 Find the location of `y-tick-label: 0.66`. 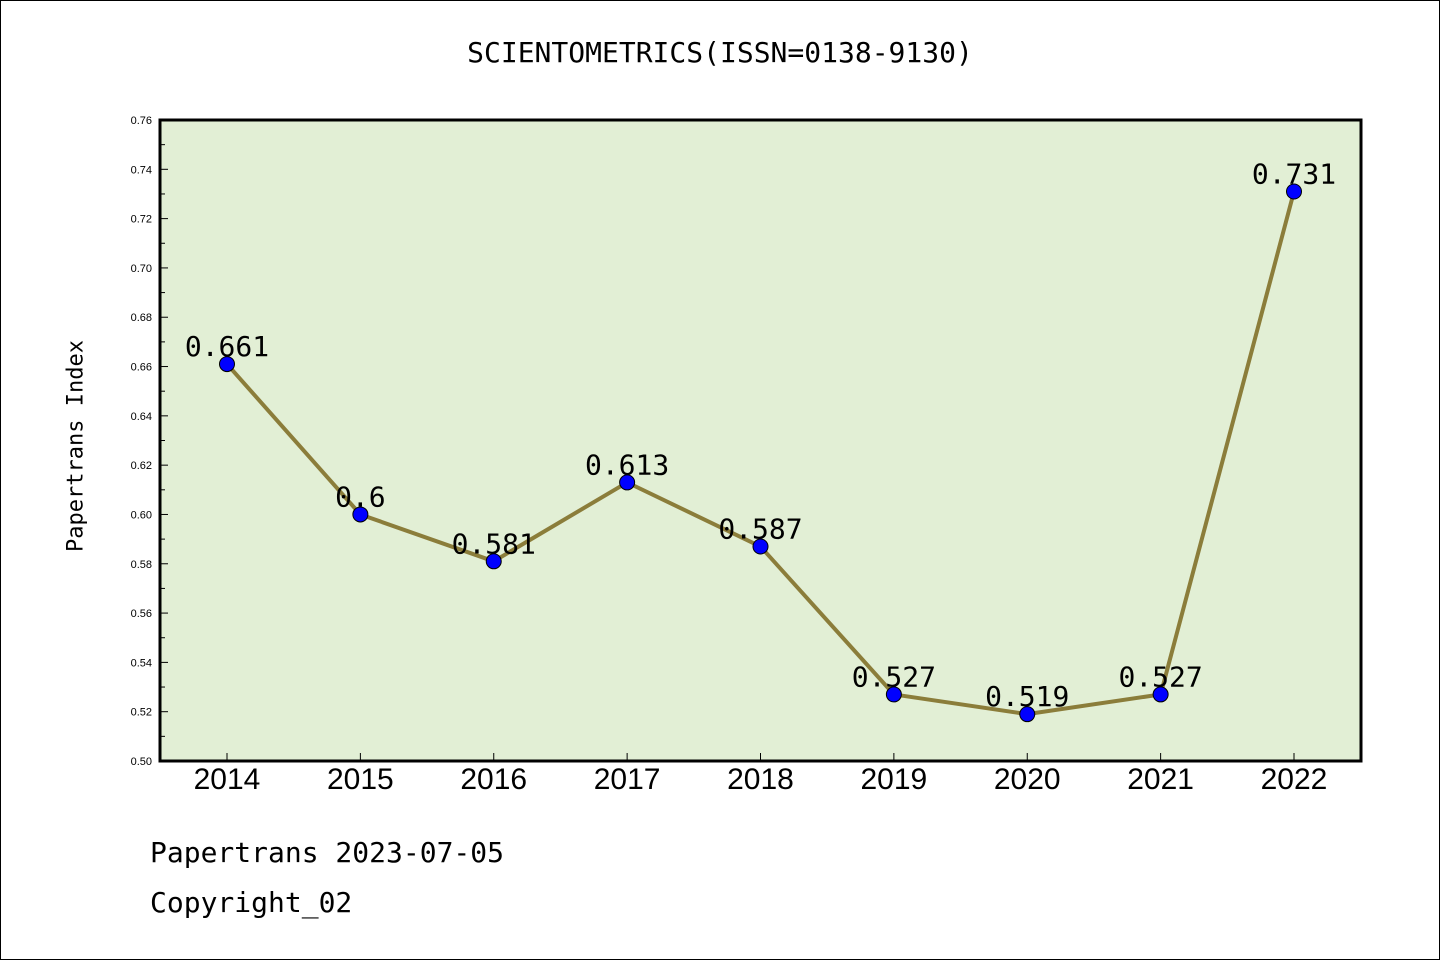

y-tick-label: 0.66 is located at coordinates (141, 368).